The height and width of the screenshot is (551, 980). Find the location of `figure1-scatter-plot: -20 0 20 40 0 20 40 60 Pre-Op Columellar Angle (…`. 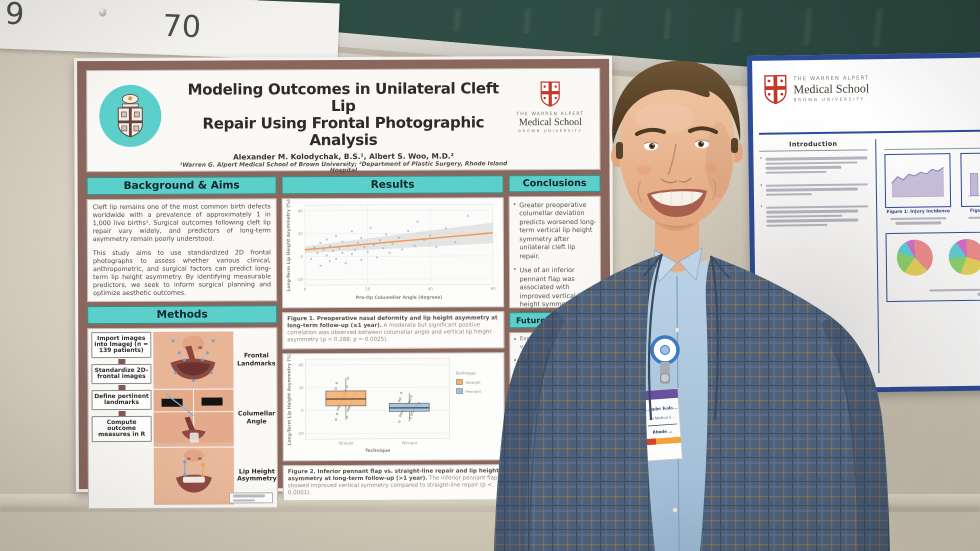

figure1-scatter-plot: -20 0 20 40 0 20 40 60 Pre-Op Columellar Angle (… is located at coordinates (393, 253).